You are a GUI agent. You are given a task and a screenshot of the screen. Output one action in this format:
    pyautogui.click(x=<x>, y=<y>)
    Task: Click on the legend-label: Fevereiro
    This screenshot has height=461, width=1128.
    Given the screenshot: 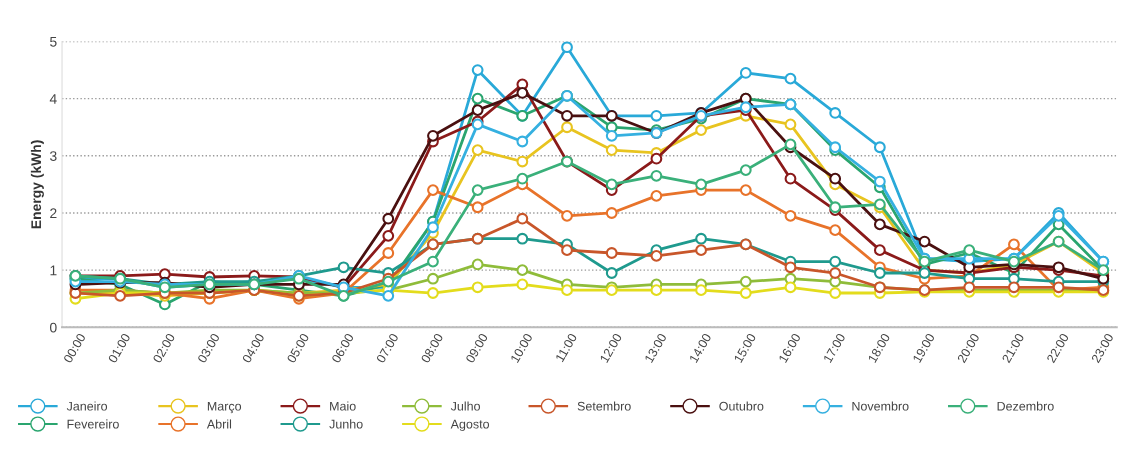 What is the action you would take?
    pyautogui.click(x=93, y=424)
    